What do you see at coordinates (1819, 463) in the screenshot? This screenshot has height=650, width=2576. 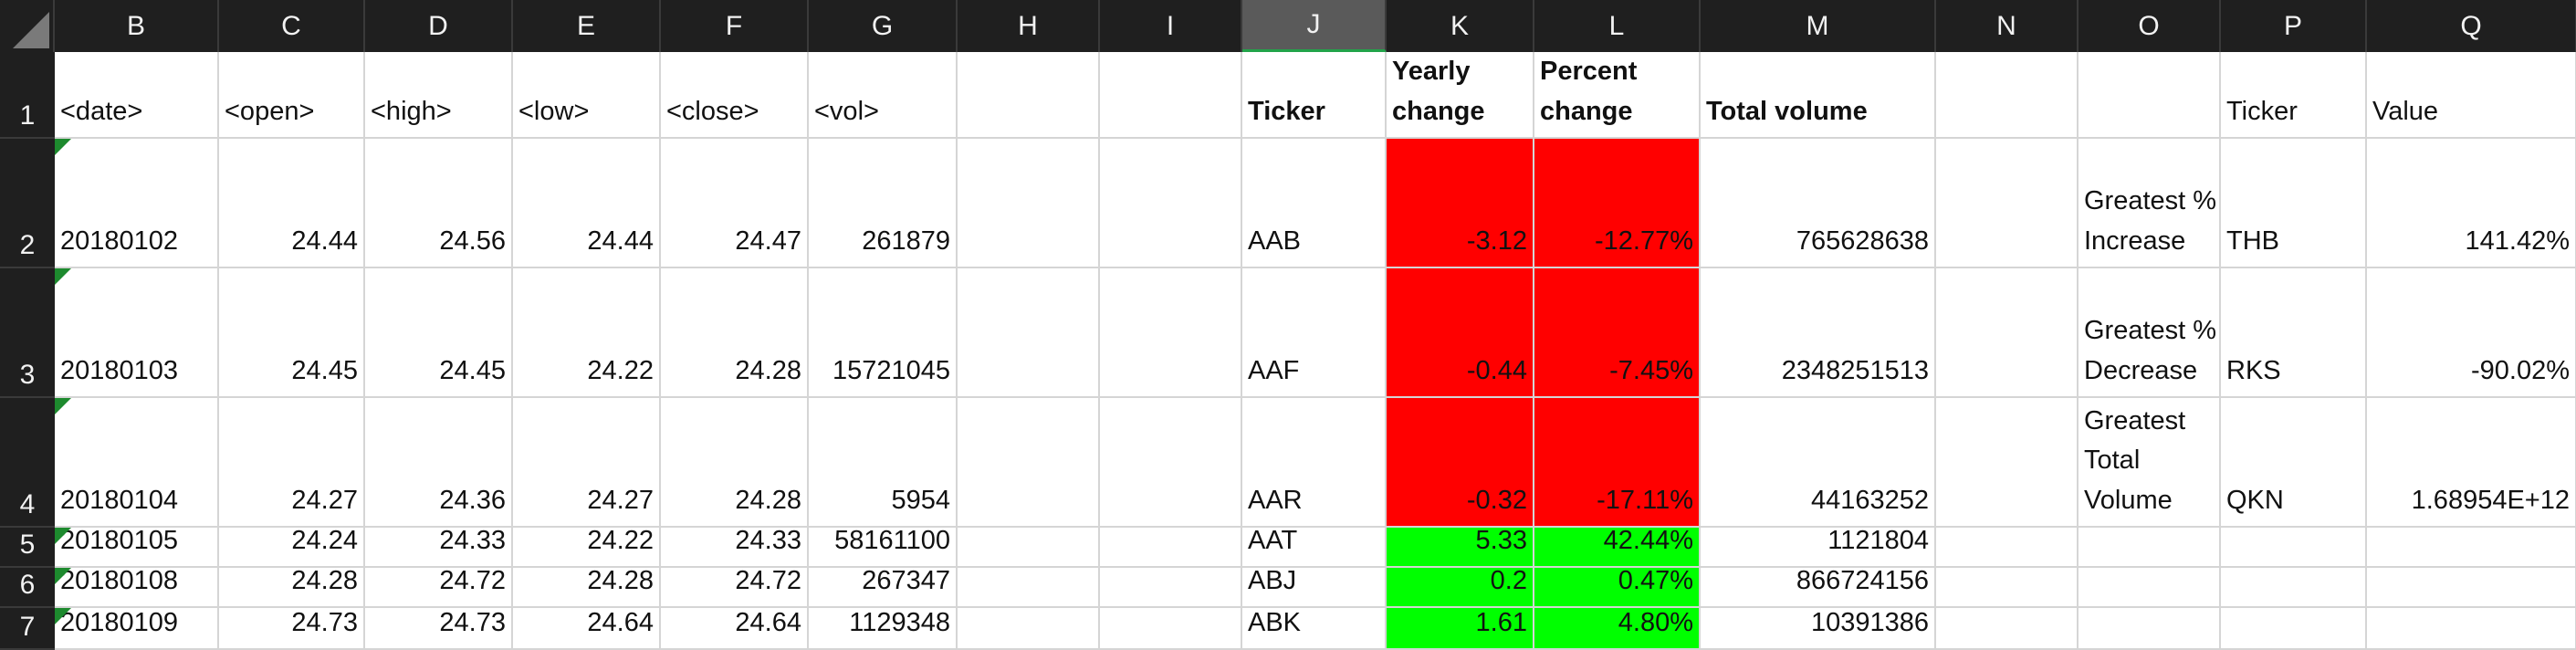 I see `cell-total-volume: 44163252` at bounding box center [1819, 463].